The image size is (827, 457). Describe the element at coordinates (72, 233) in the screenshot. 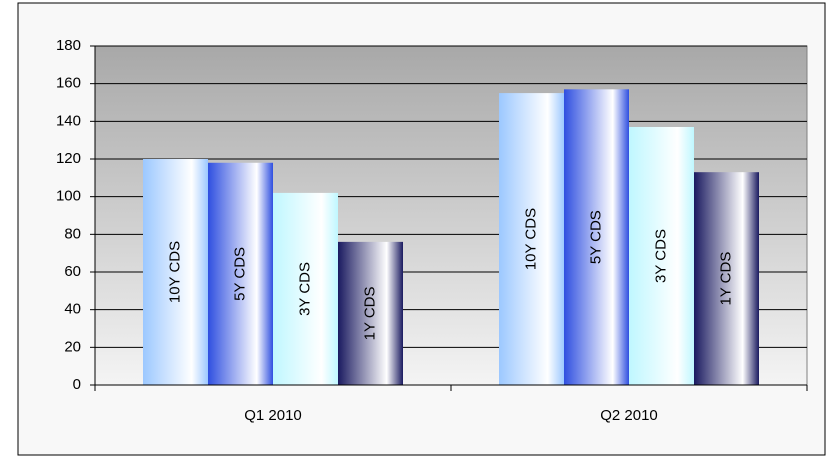

I see `y-tick-label: 80` at that location.